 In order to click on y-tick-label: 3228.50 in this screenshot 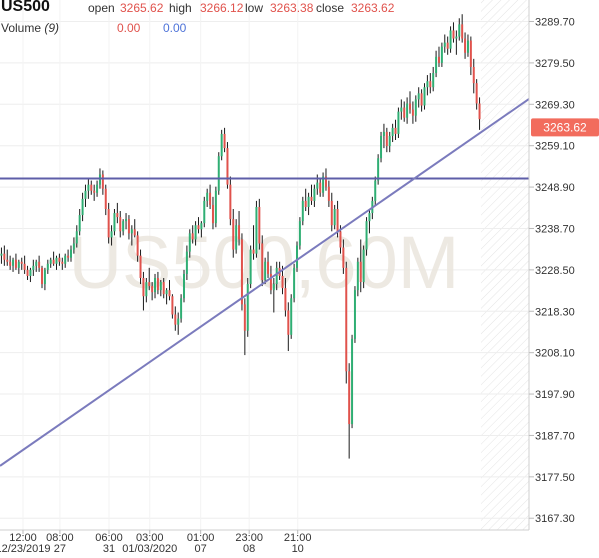, I will do `click(555, 271)`.